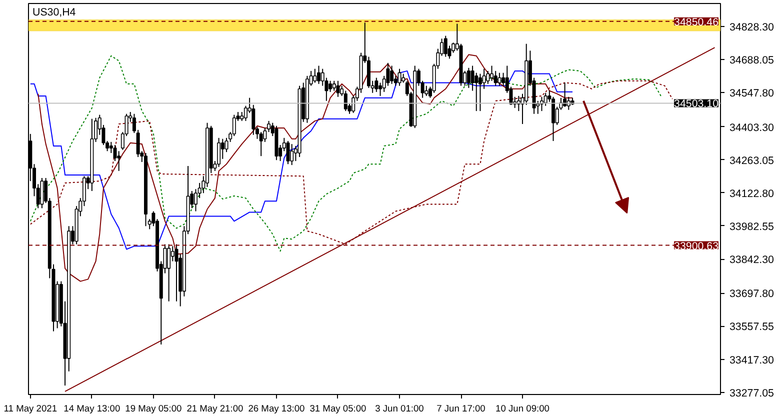 The image size is (776, 416). Describe the element at coordinates (752, 294) in the screenshot. I see `y-tick-label: 33697.80` at that location.